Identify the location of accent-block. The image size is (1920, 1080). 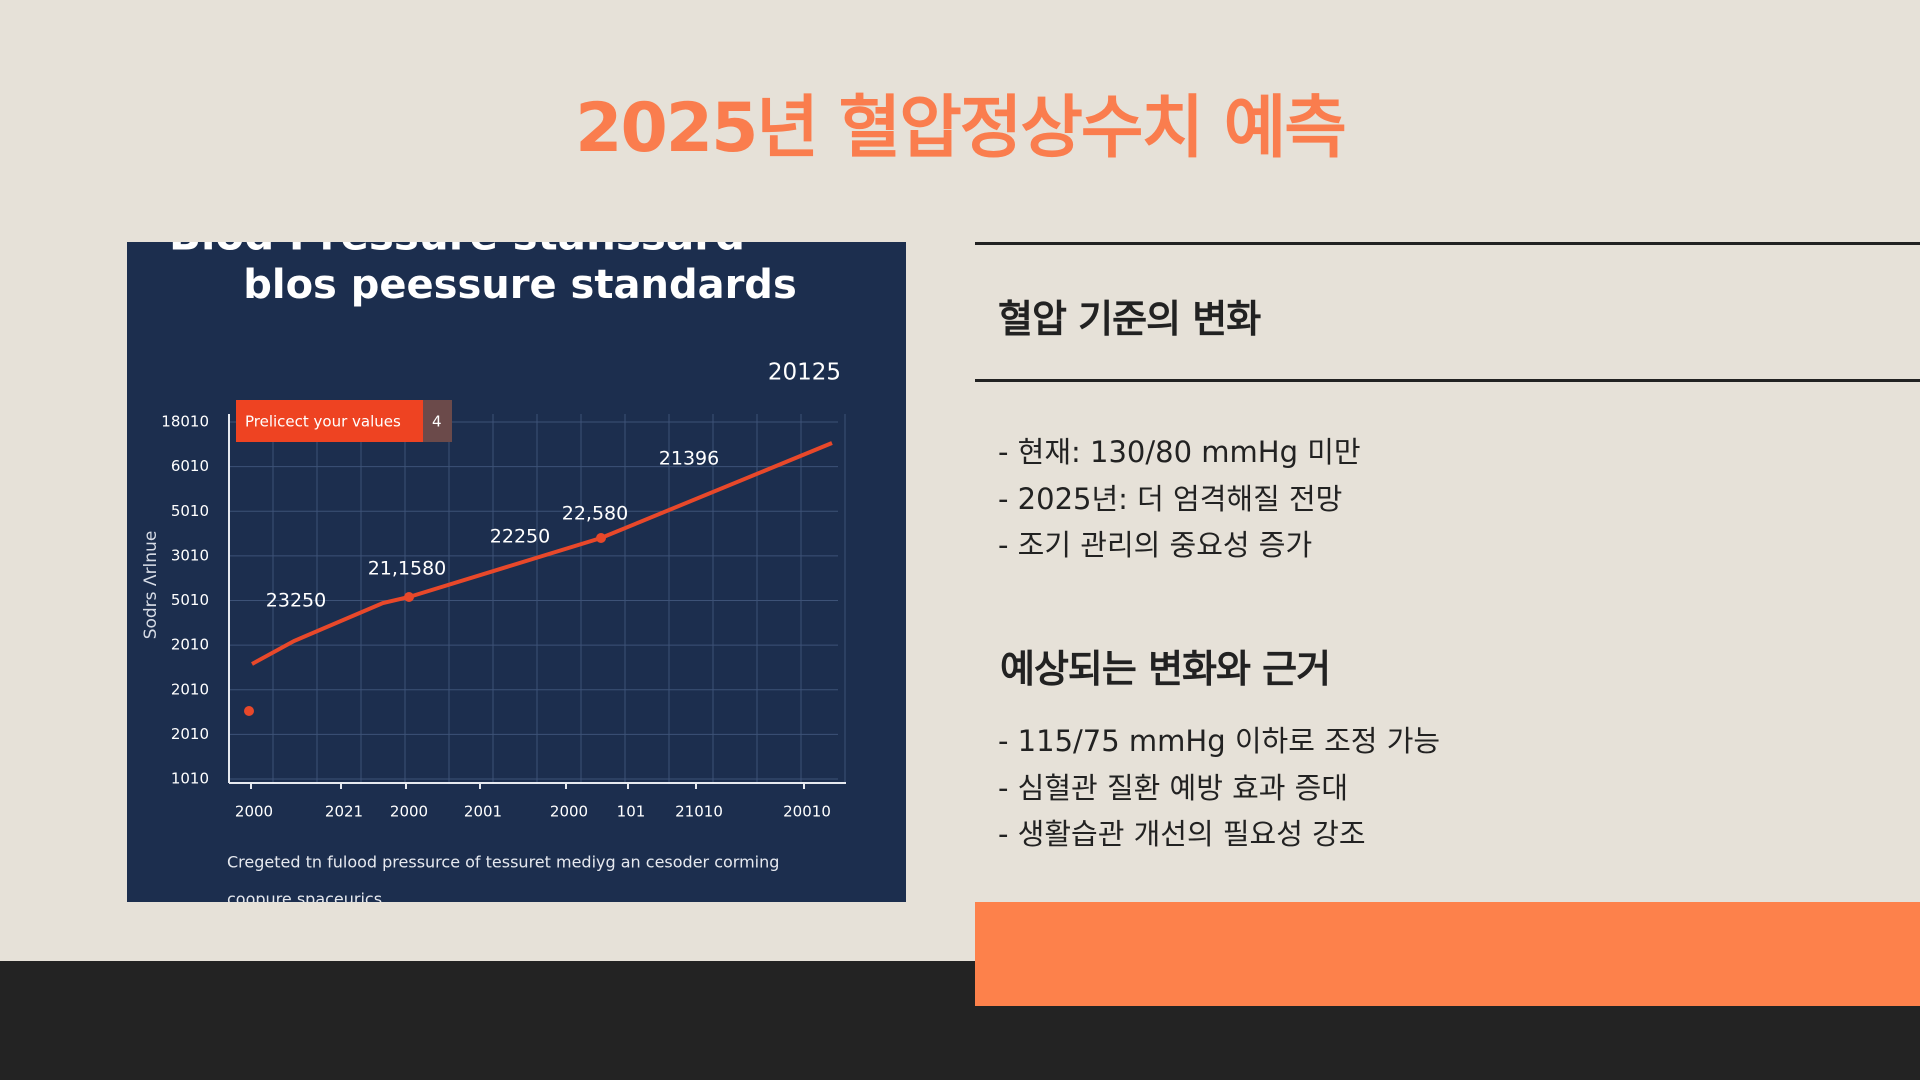
(1447, 954).